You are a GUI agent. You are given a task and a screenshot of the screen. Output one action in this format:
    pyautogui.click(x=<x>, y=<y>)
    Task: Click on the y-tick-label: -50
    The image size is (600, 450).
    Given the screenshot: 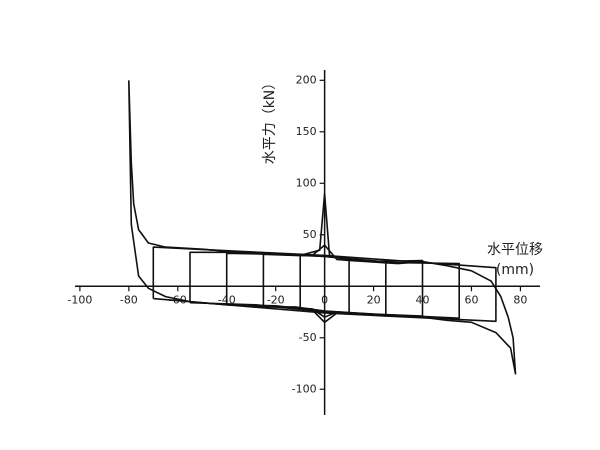 What is the action you would take?
    pyautogui.click(x=308, y=337)
    